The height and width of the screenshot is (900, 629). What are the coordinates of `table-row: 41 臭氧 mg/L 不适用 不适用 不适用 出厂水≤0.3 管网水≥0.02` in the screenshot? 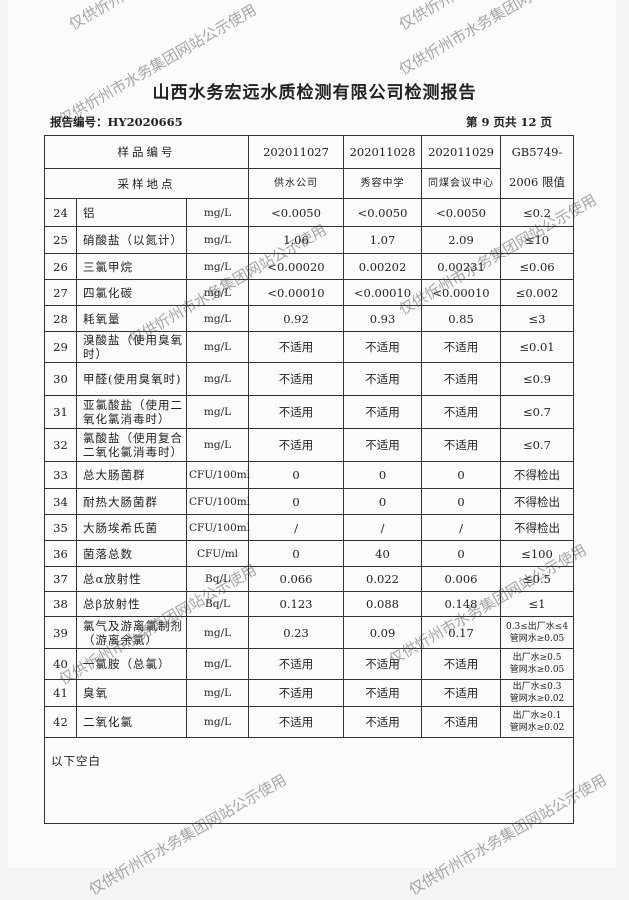 It's located at (309, 693).